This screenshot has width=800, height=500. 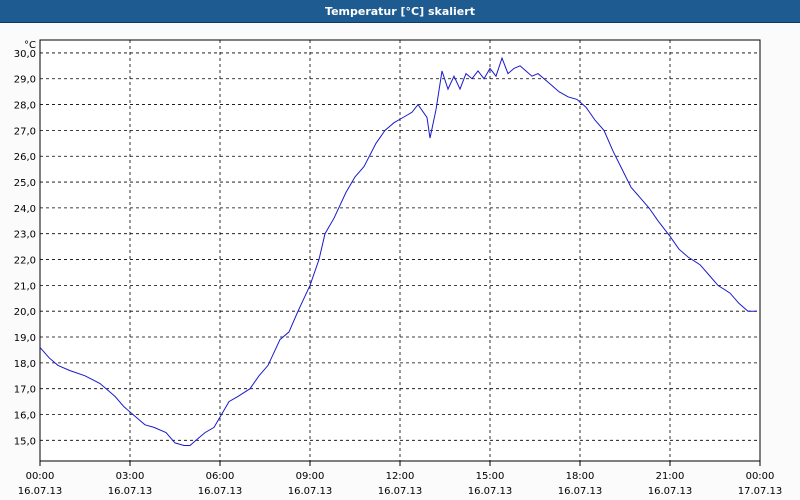 I want to click on y-tick-label: 20,0, so click(x=25, y=312).